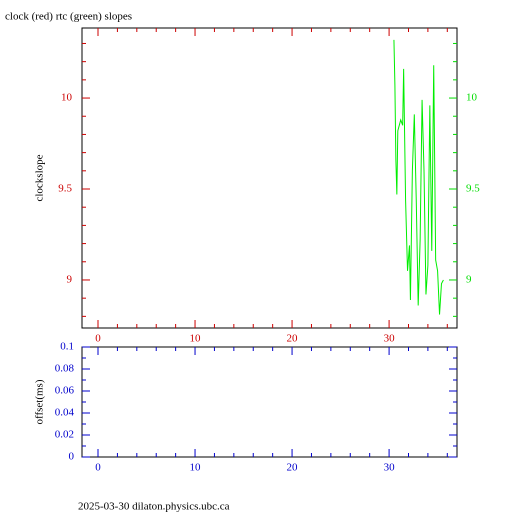  I want to click on y-tick-label: 0.02, so click(64, 435).